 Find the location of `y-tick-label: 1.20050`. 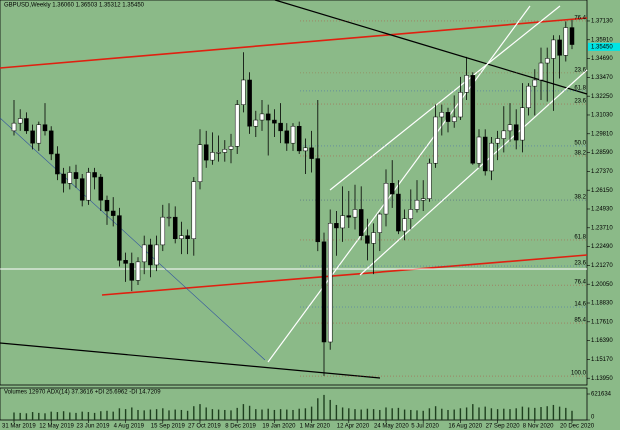

y-tick-label: 1.20050 is located at coordinates (602, 285).